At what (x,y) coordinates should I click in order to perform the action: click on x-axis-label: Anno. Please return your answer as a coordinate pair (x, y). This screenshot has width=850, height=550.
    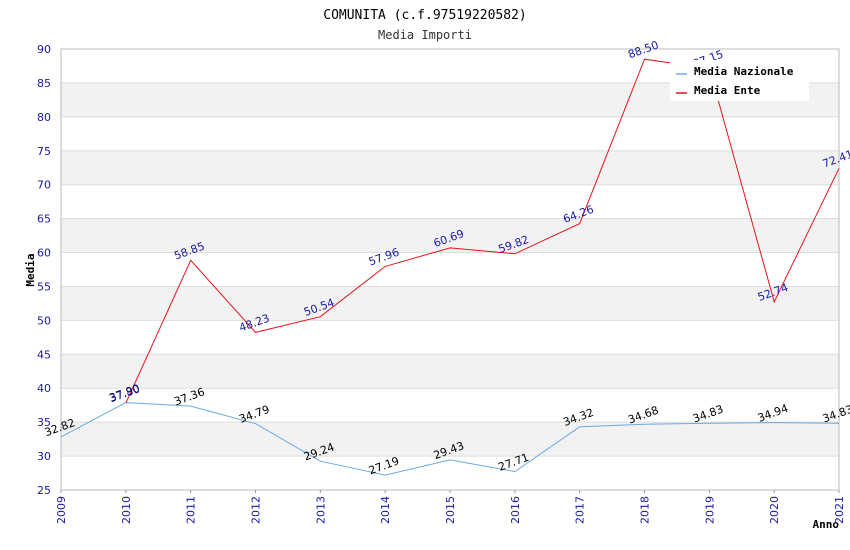
    Looking at the image, I should click on (826, 524).